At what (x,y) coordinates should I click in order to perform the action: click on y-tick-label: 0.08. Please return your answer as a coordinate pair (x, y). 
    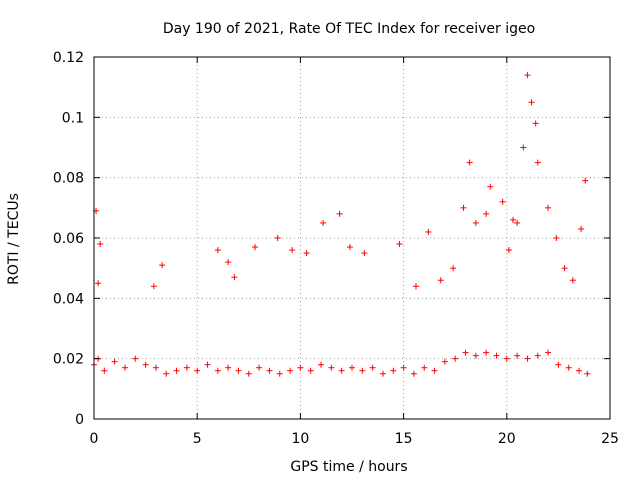
    Looking at the image, I should click on (68, 179).